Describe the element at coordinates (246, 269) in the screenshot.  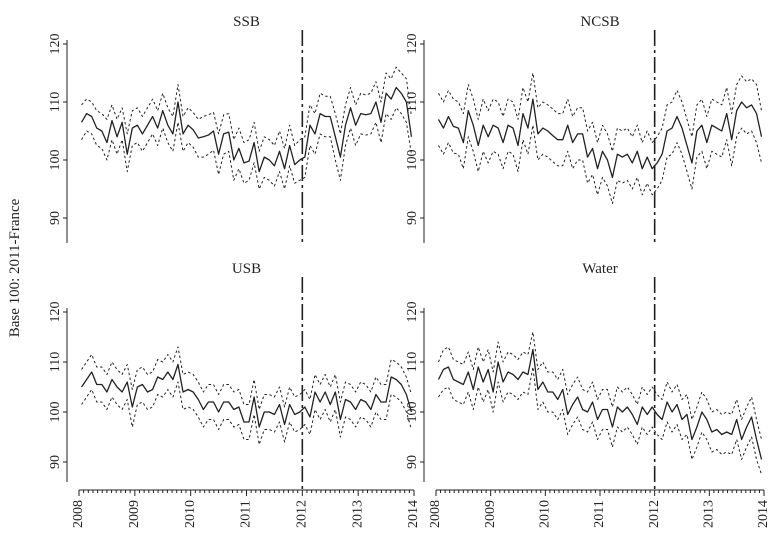
I see `panel-title: USB` at that location.